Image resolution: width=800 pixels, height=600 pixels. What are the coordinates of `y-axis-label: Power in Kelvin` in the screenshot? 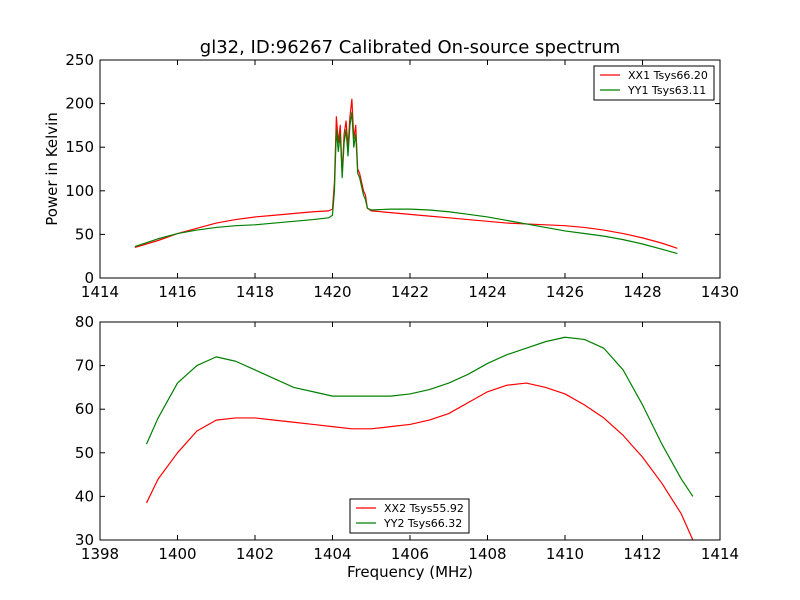 It's located at (52, 169).